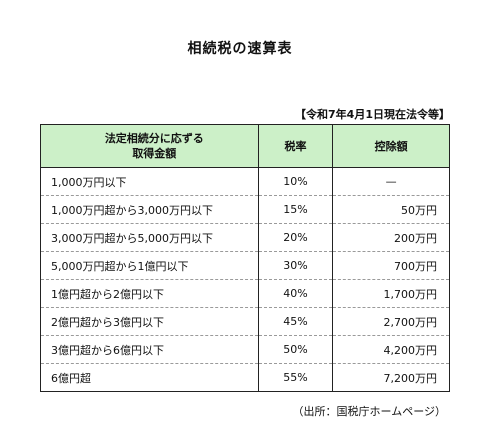 The height and width of the screenshot is (432, 480). I want to click on table-header-row: 法定相続分に応ずる 取得金額 税率 控除額, so click(245, 146).